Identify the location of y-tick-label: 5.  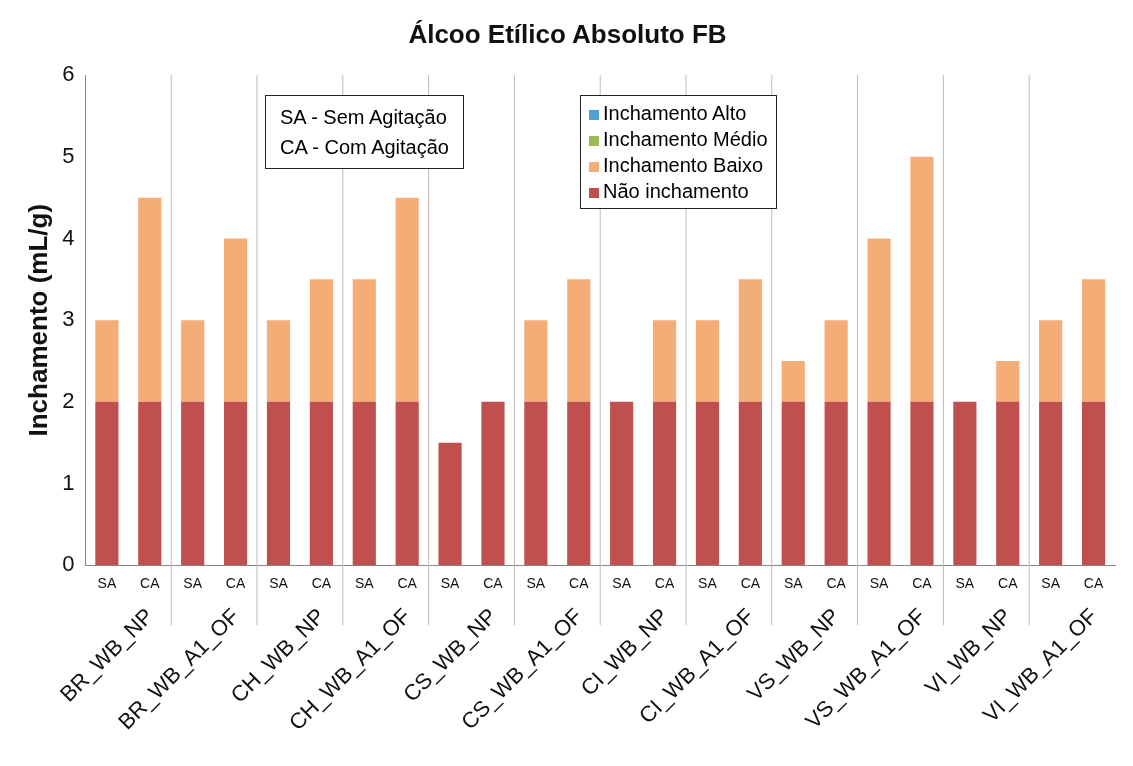
(68, 155).